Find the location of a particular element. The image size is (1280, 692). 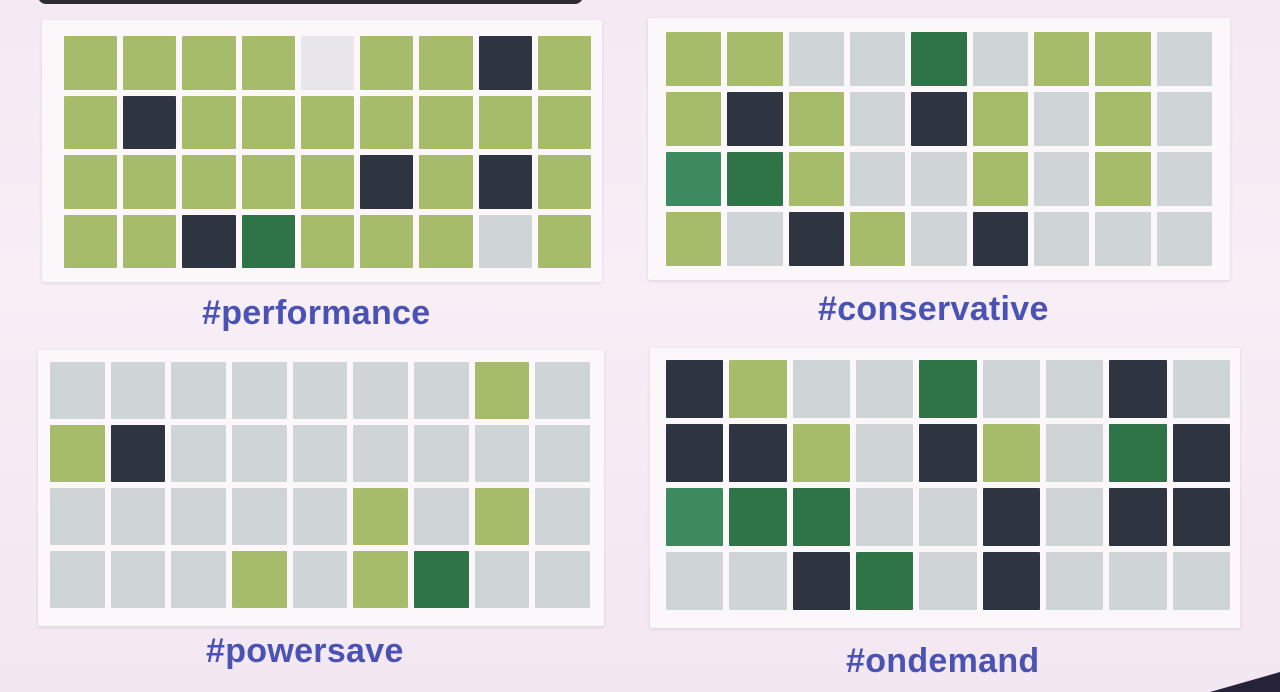

label-ondemand: #ondemand is located at coordinates (943, 661).